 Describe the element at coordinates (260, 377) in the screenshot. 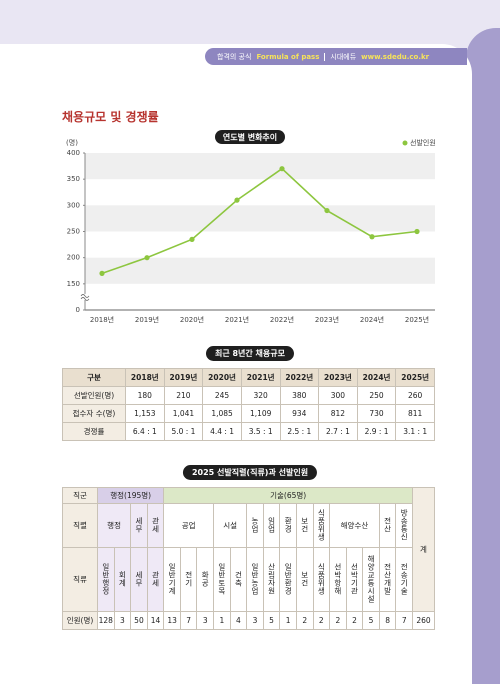

I see `header-cell: 2021년` at that location.